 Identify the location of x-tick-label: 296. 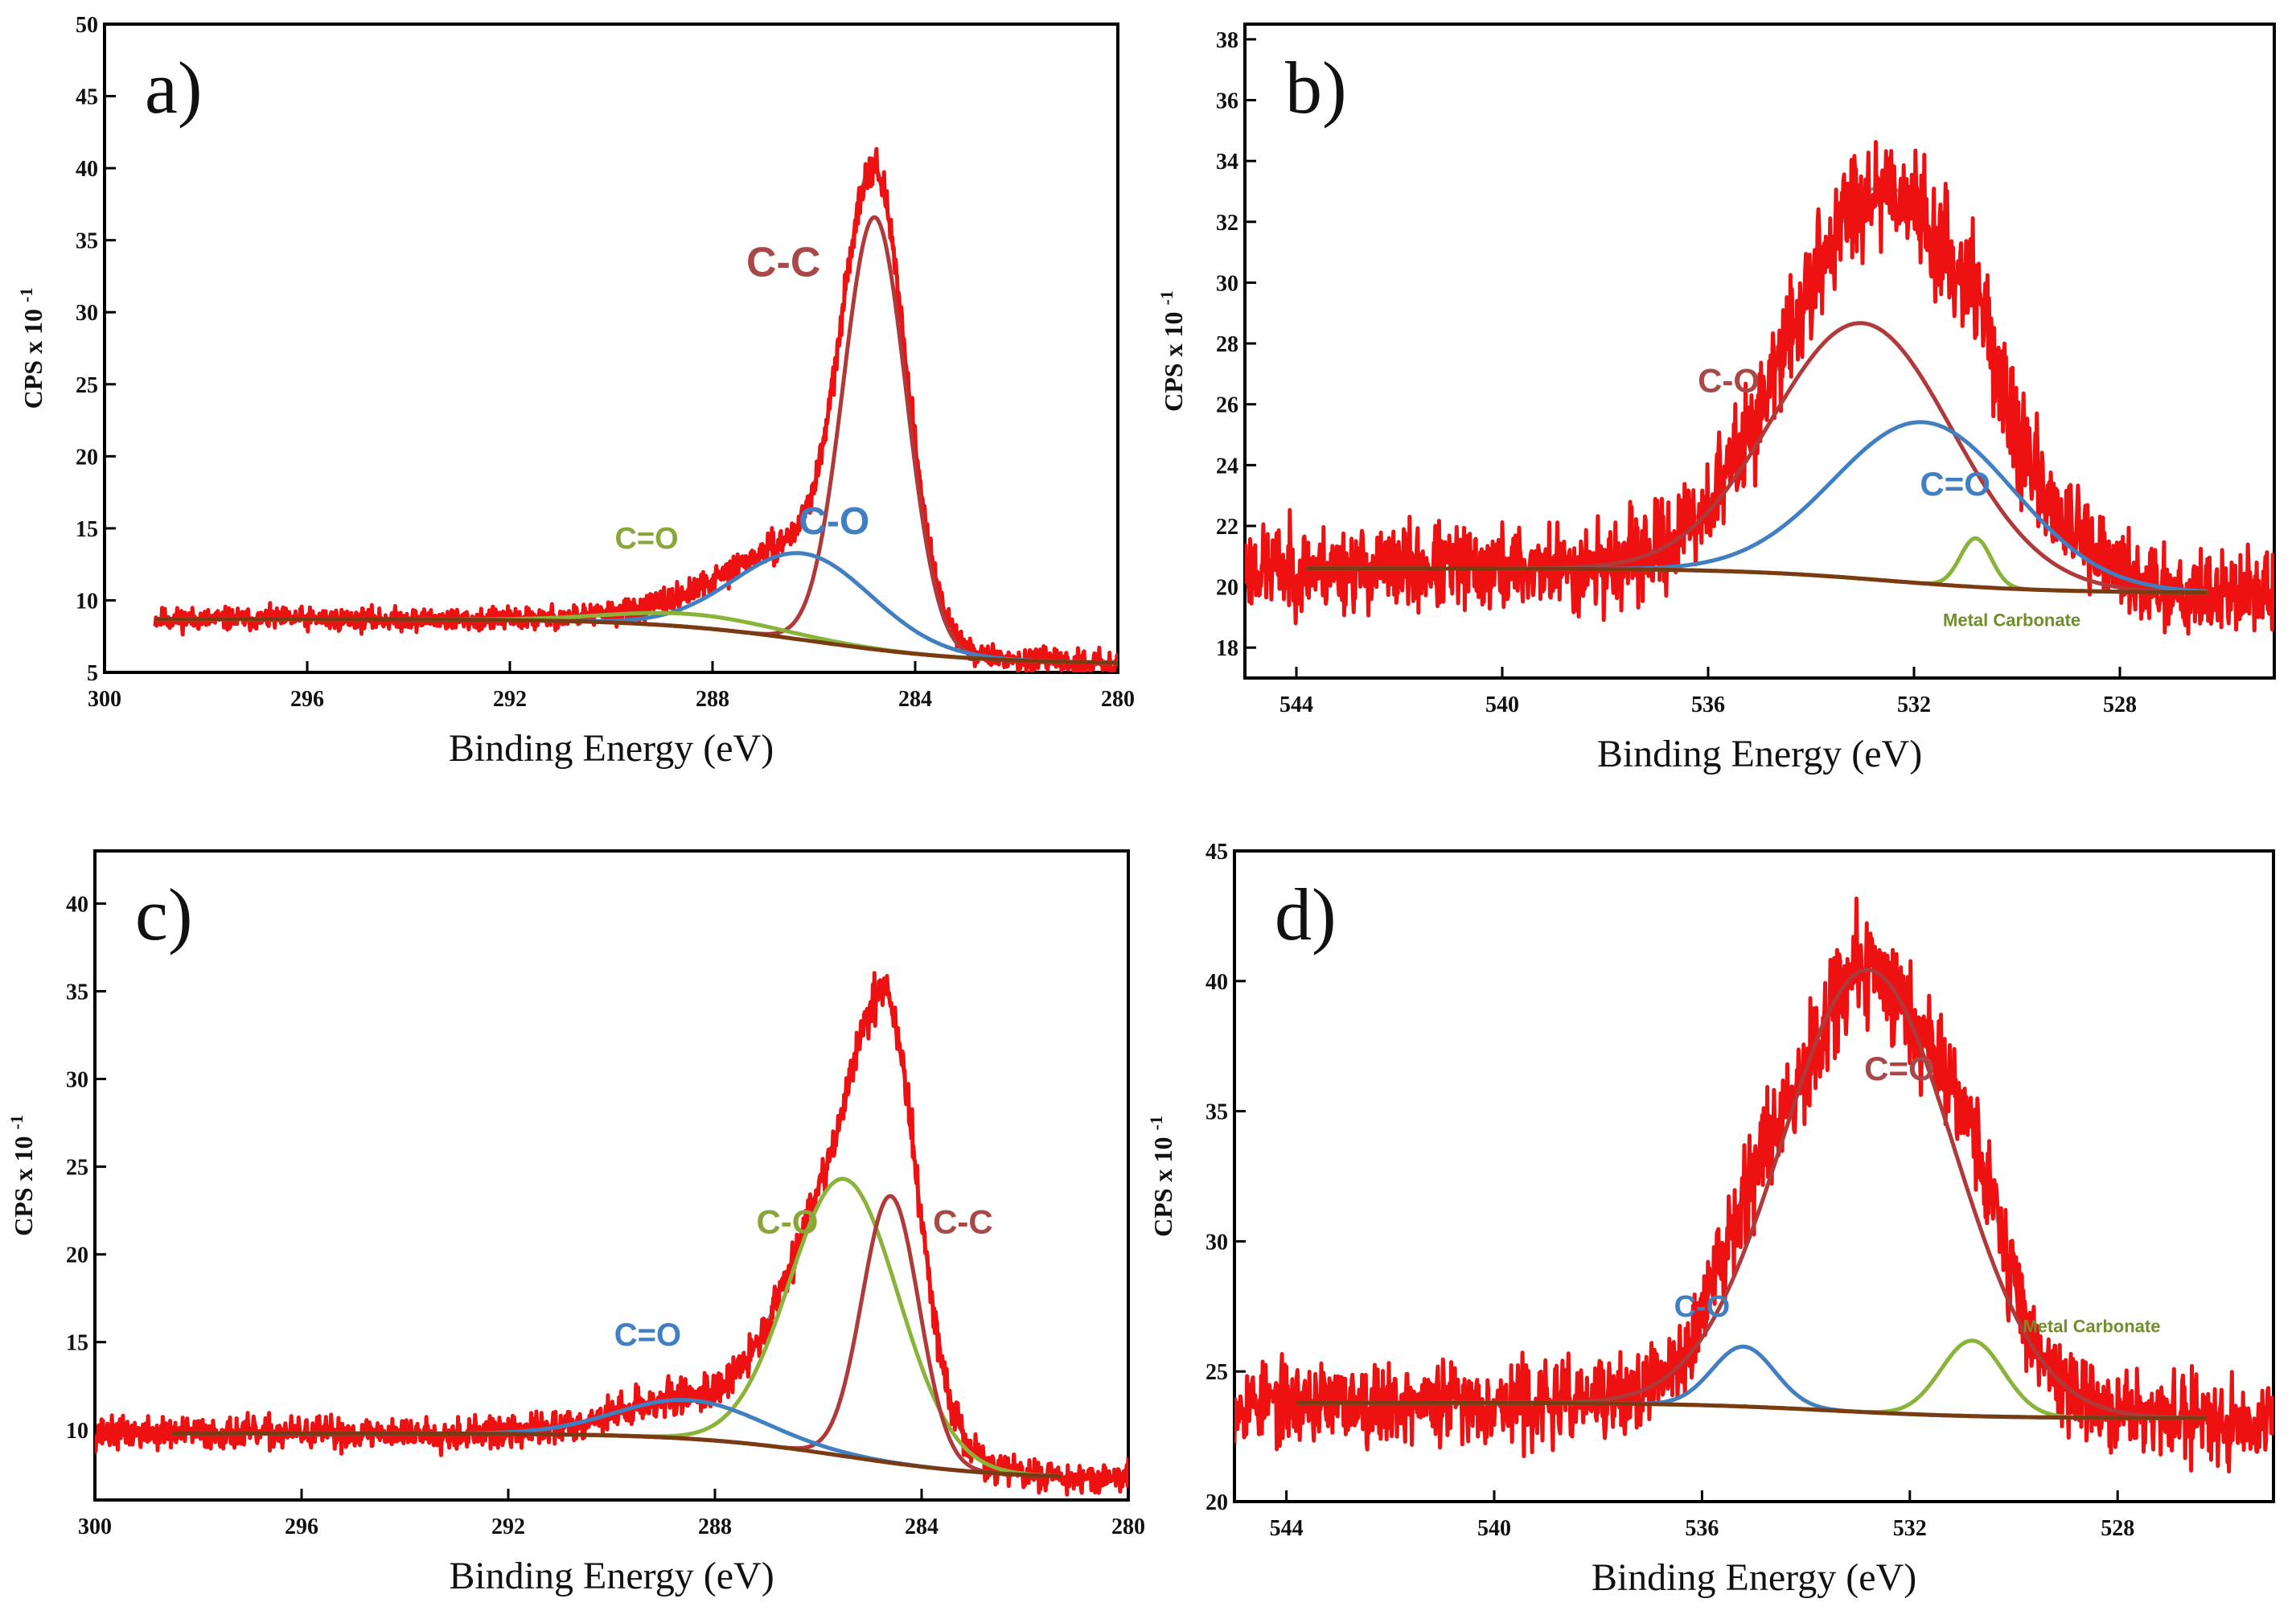
(307, 699).